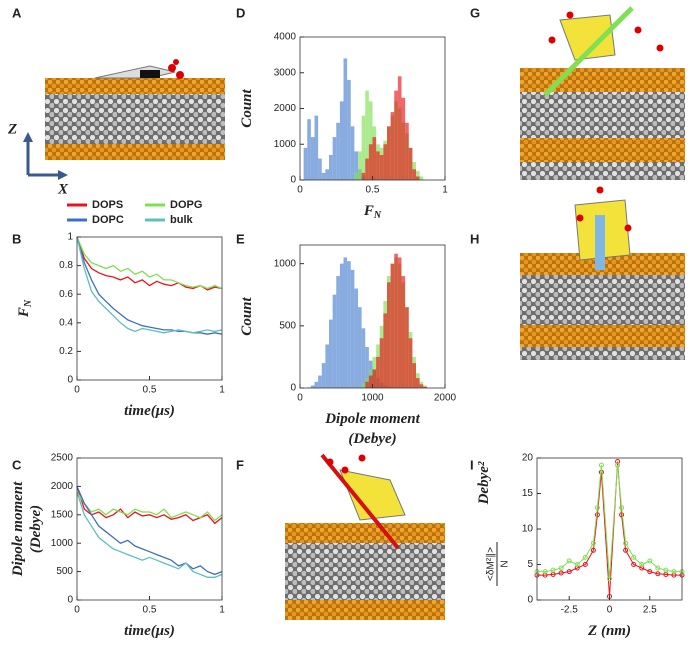 The height and width of the screenshot is (648, 690). What do you see at coordinates (445, 398) in the screenshot?
I see `x-tick-label: 2000` at bounding box center [445, 398].